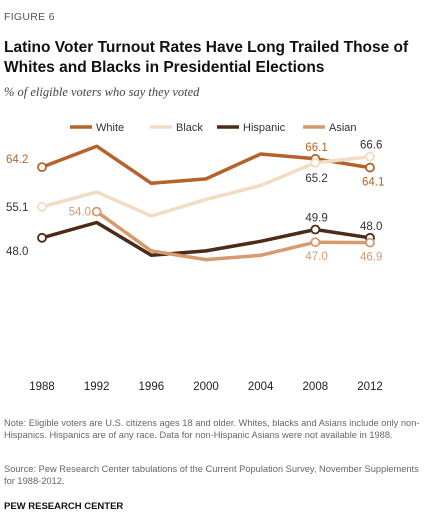 The width and height of the screenshot is (424, 530). I want to click on data-point-asian-2008, so click(315, 242).